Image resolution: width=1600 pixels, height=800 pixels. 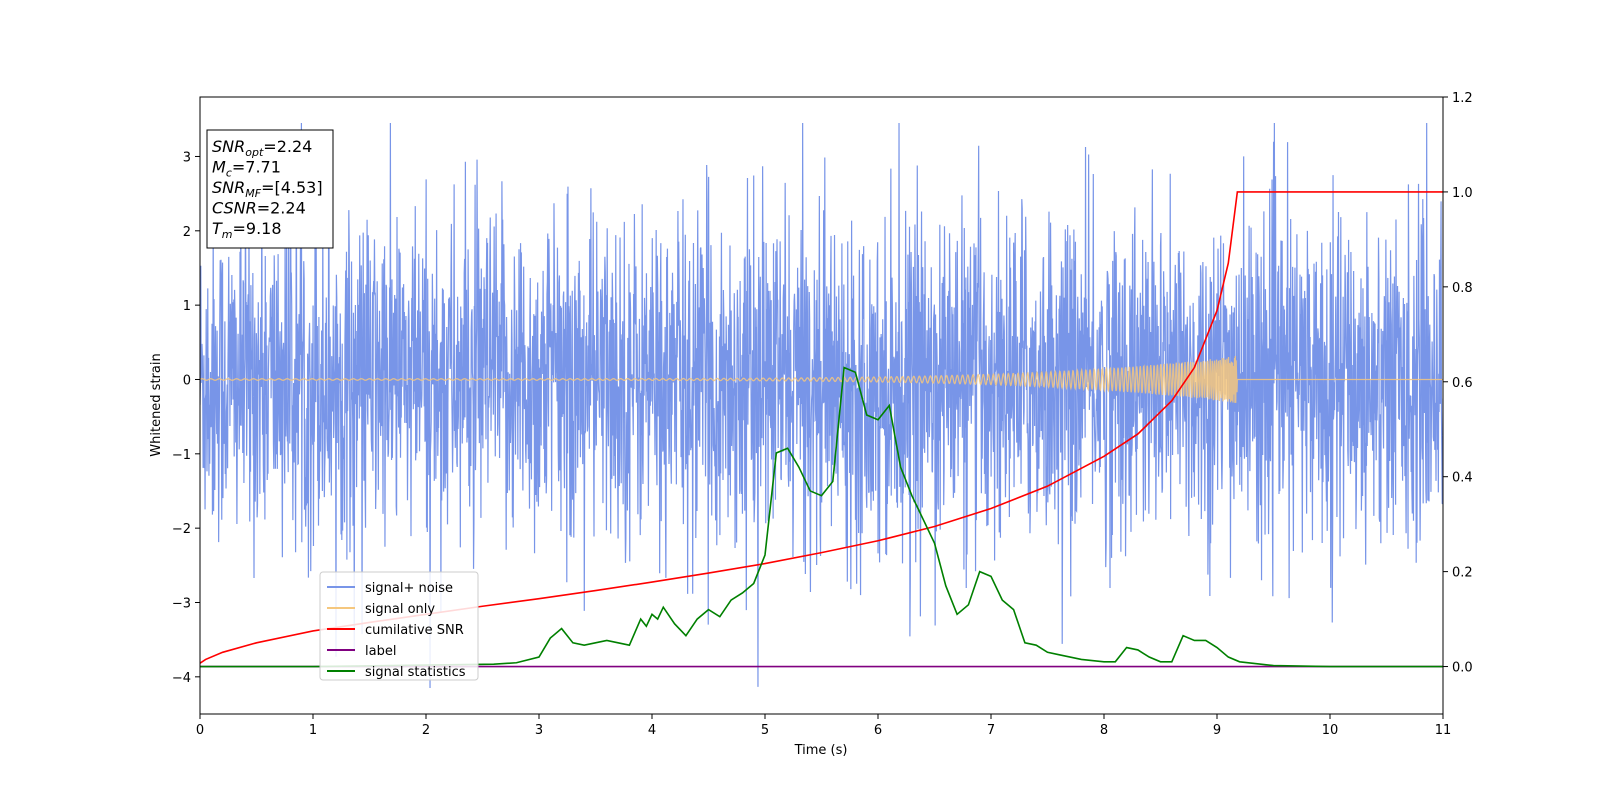 What do you see at coordinates (1443, 730) in the screenshot?
I see `x-tick-label: 11` at bounding box center [1443, 730].